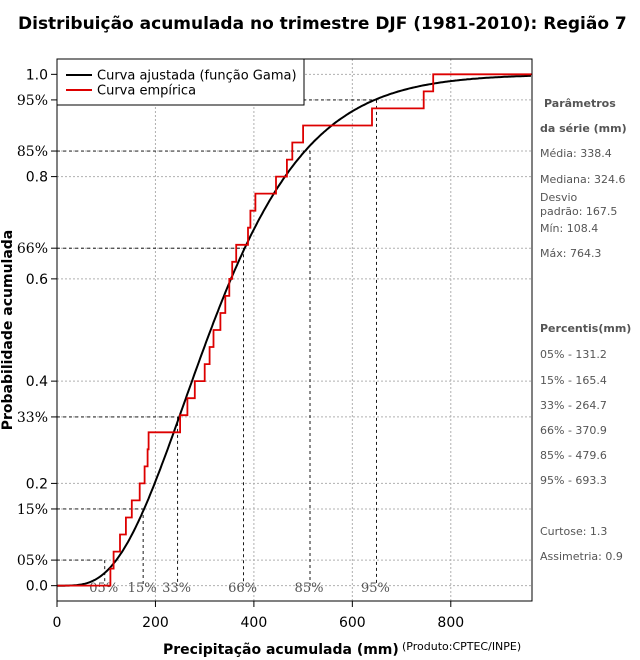 The width and height of the screenshot is (640, 660). What do you see at coordinates (32, 101) in the screenshot?
I see `y-tick-label: 95%` at bounding box center [32, 101].